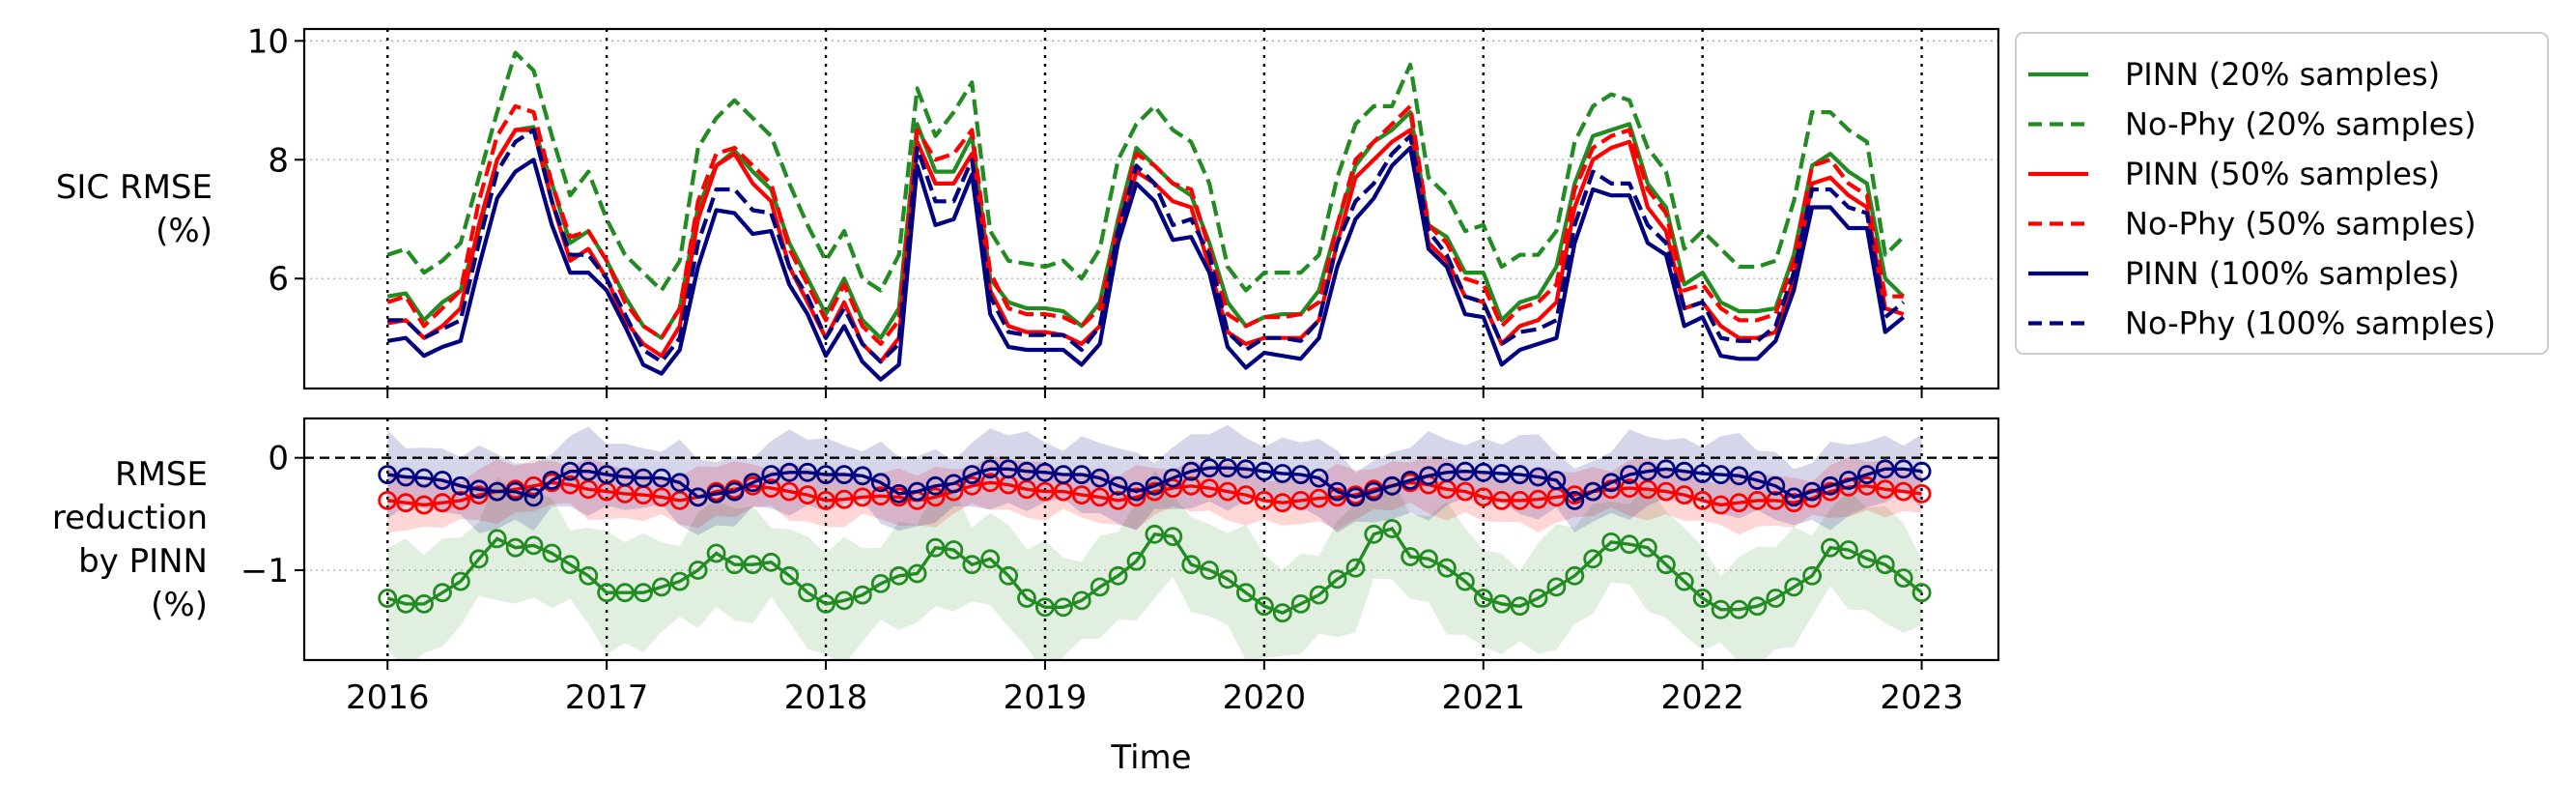  Describe the element at coordinates (278, 459) in the screenshot. I see `bottom-y-tick-label-0: 0` at that location.